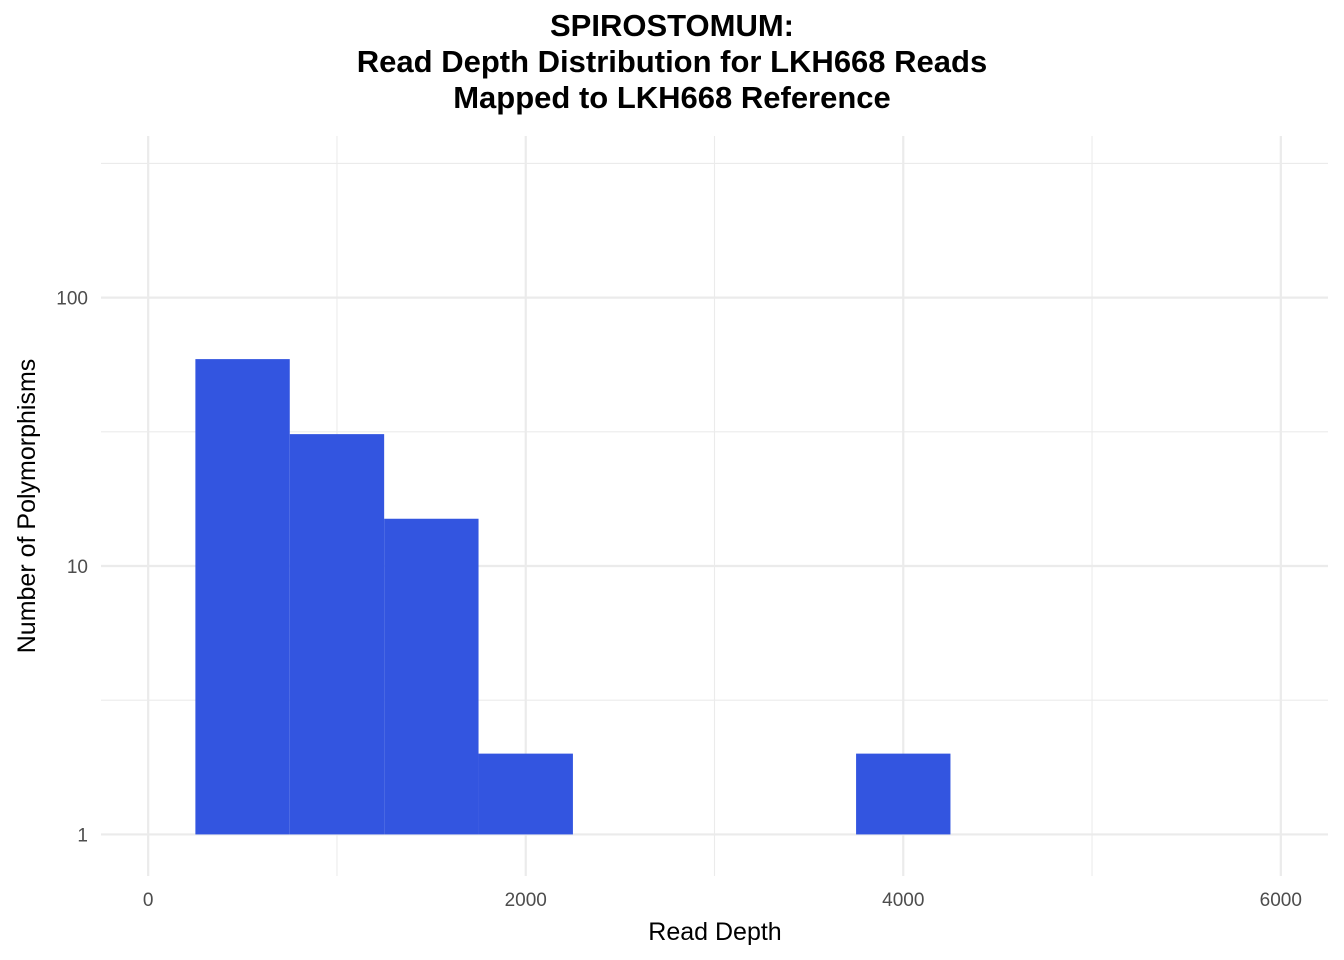 This screenshot has height=960, width=1344. What do you see at coordinates (82, 835) in the screenshot?
I see `y-tick-label: 1` at bounding box center [82, 835].